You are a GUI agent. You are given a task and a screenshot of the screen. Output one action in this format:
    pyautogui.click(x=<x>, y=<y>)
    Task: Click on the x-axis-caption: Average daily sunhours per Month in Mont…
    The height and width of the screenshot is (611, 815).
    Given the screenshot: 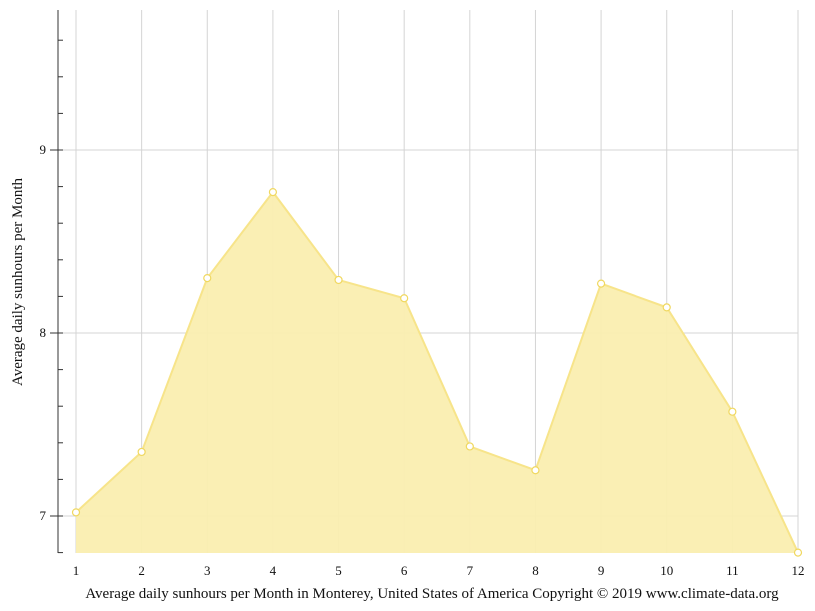 What is the action you would take?
    pyautogui.click(x=432, y=594)
    